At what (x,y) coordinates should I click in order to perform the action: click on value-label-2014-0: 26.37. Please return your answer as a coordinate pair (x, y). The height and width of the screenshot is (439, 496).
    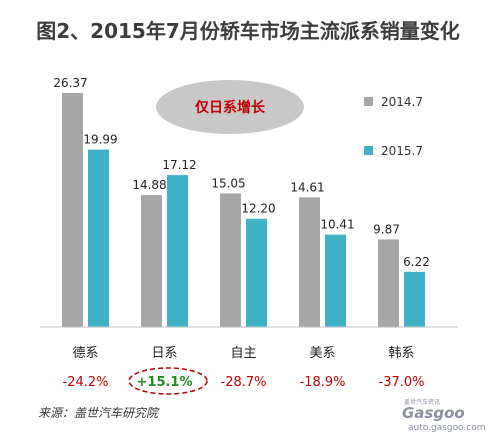
    Looking at the image, I should click on (70, 83).